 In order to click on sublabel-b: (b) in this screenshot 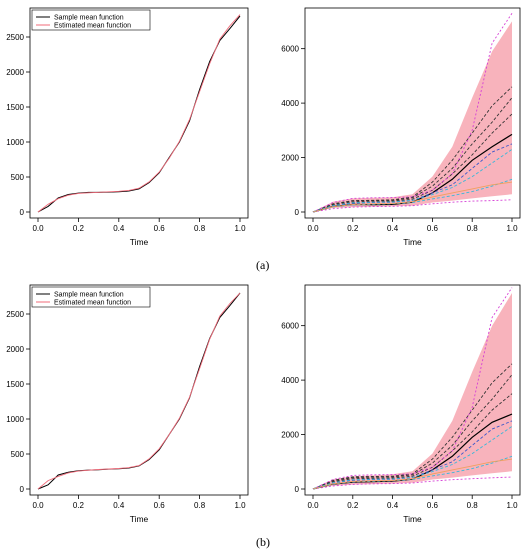, I will do `click(263, 542)`.